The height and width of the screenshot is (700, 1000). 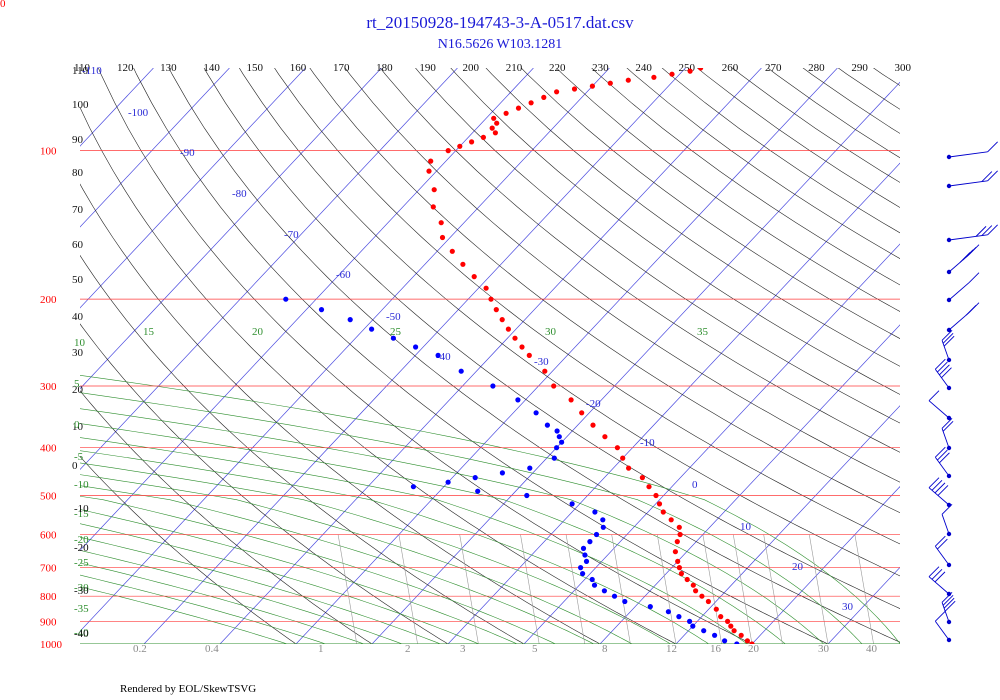 What do you see at coordinates (81, 509) in the screenshot?
I see `dry-left-label: -10` at bounding box center [81, 509].